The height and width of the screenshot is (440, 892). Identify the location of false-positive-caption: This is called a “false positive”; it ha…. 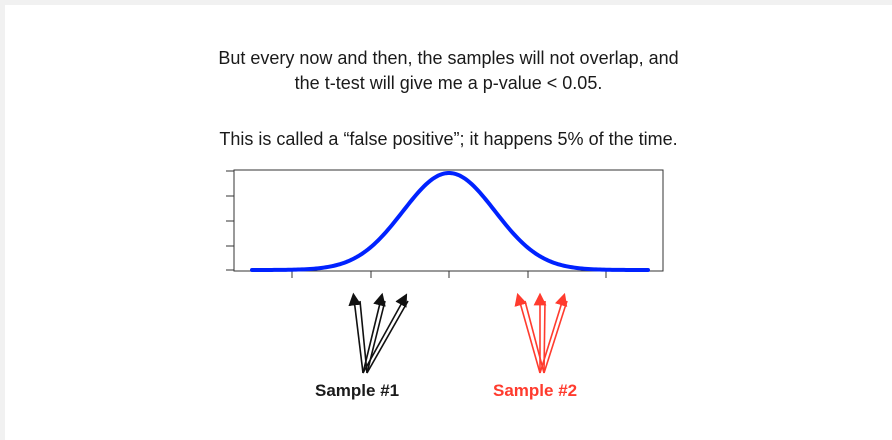
(448, 139).